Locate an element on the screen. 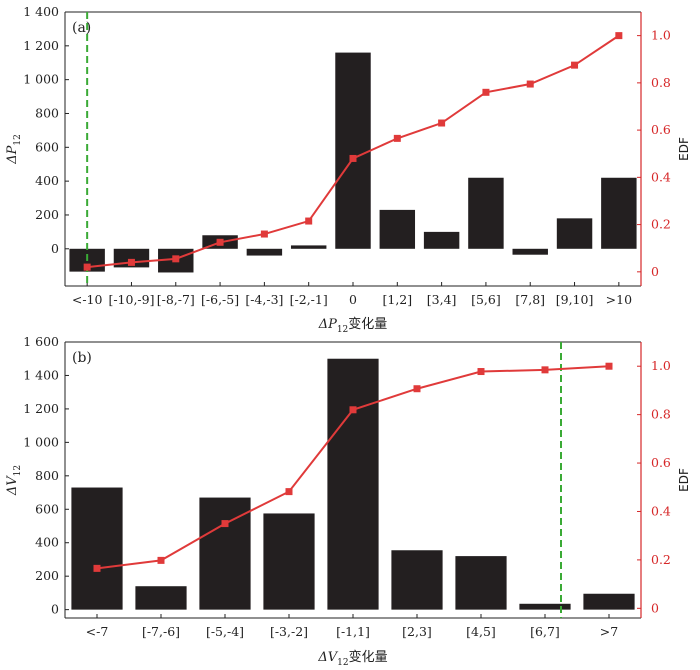 This screenshot has height=670, width=700. x-tick-label: [2,3] is located at coordinates (417, 631).